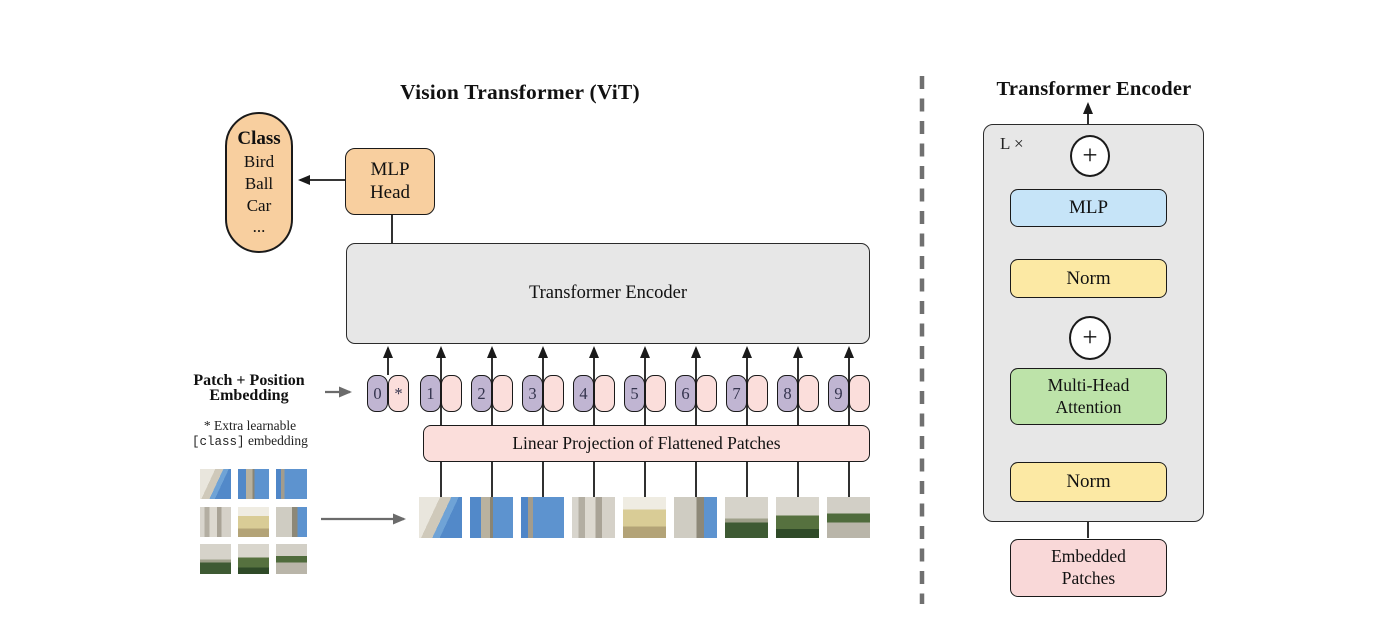 This screenshot has width=1386, height=638. I want to click on token-number: 0, so click(377, 393).